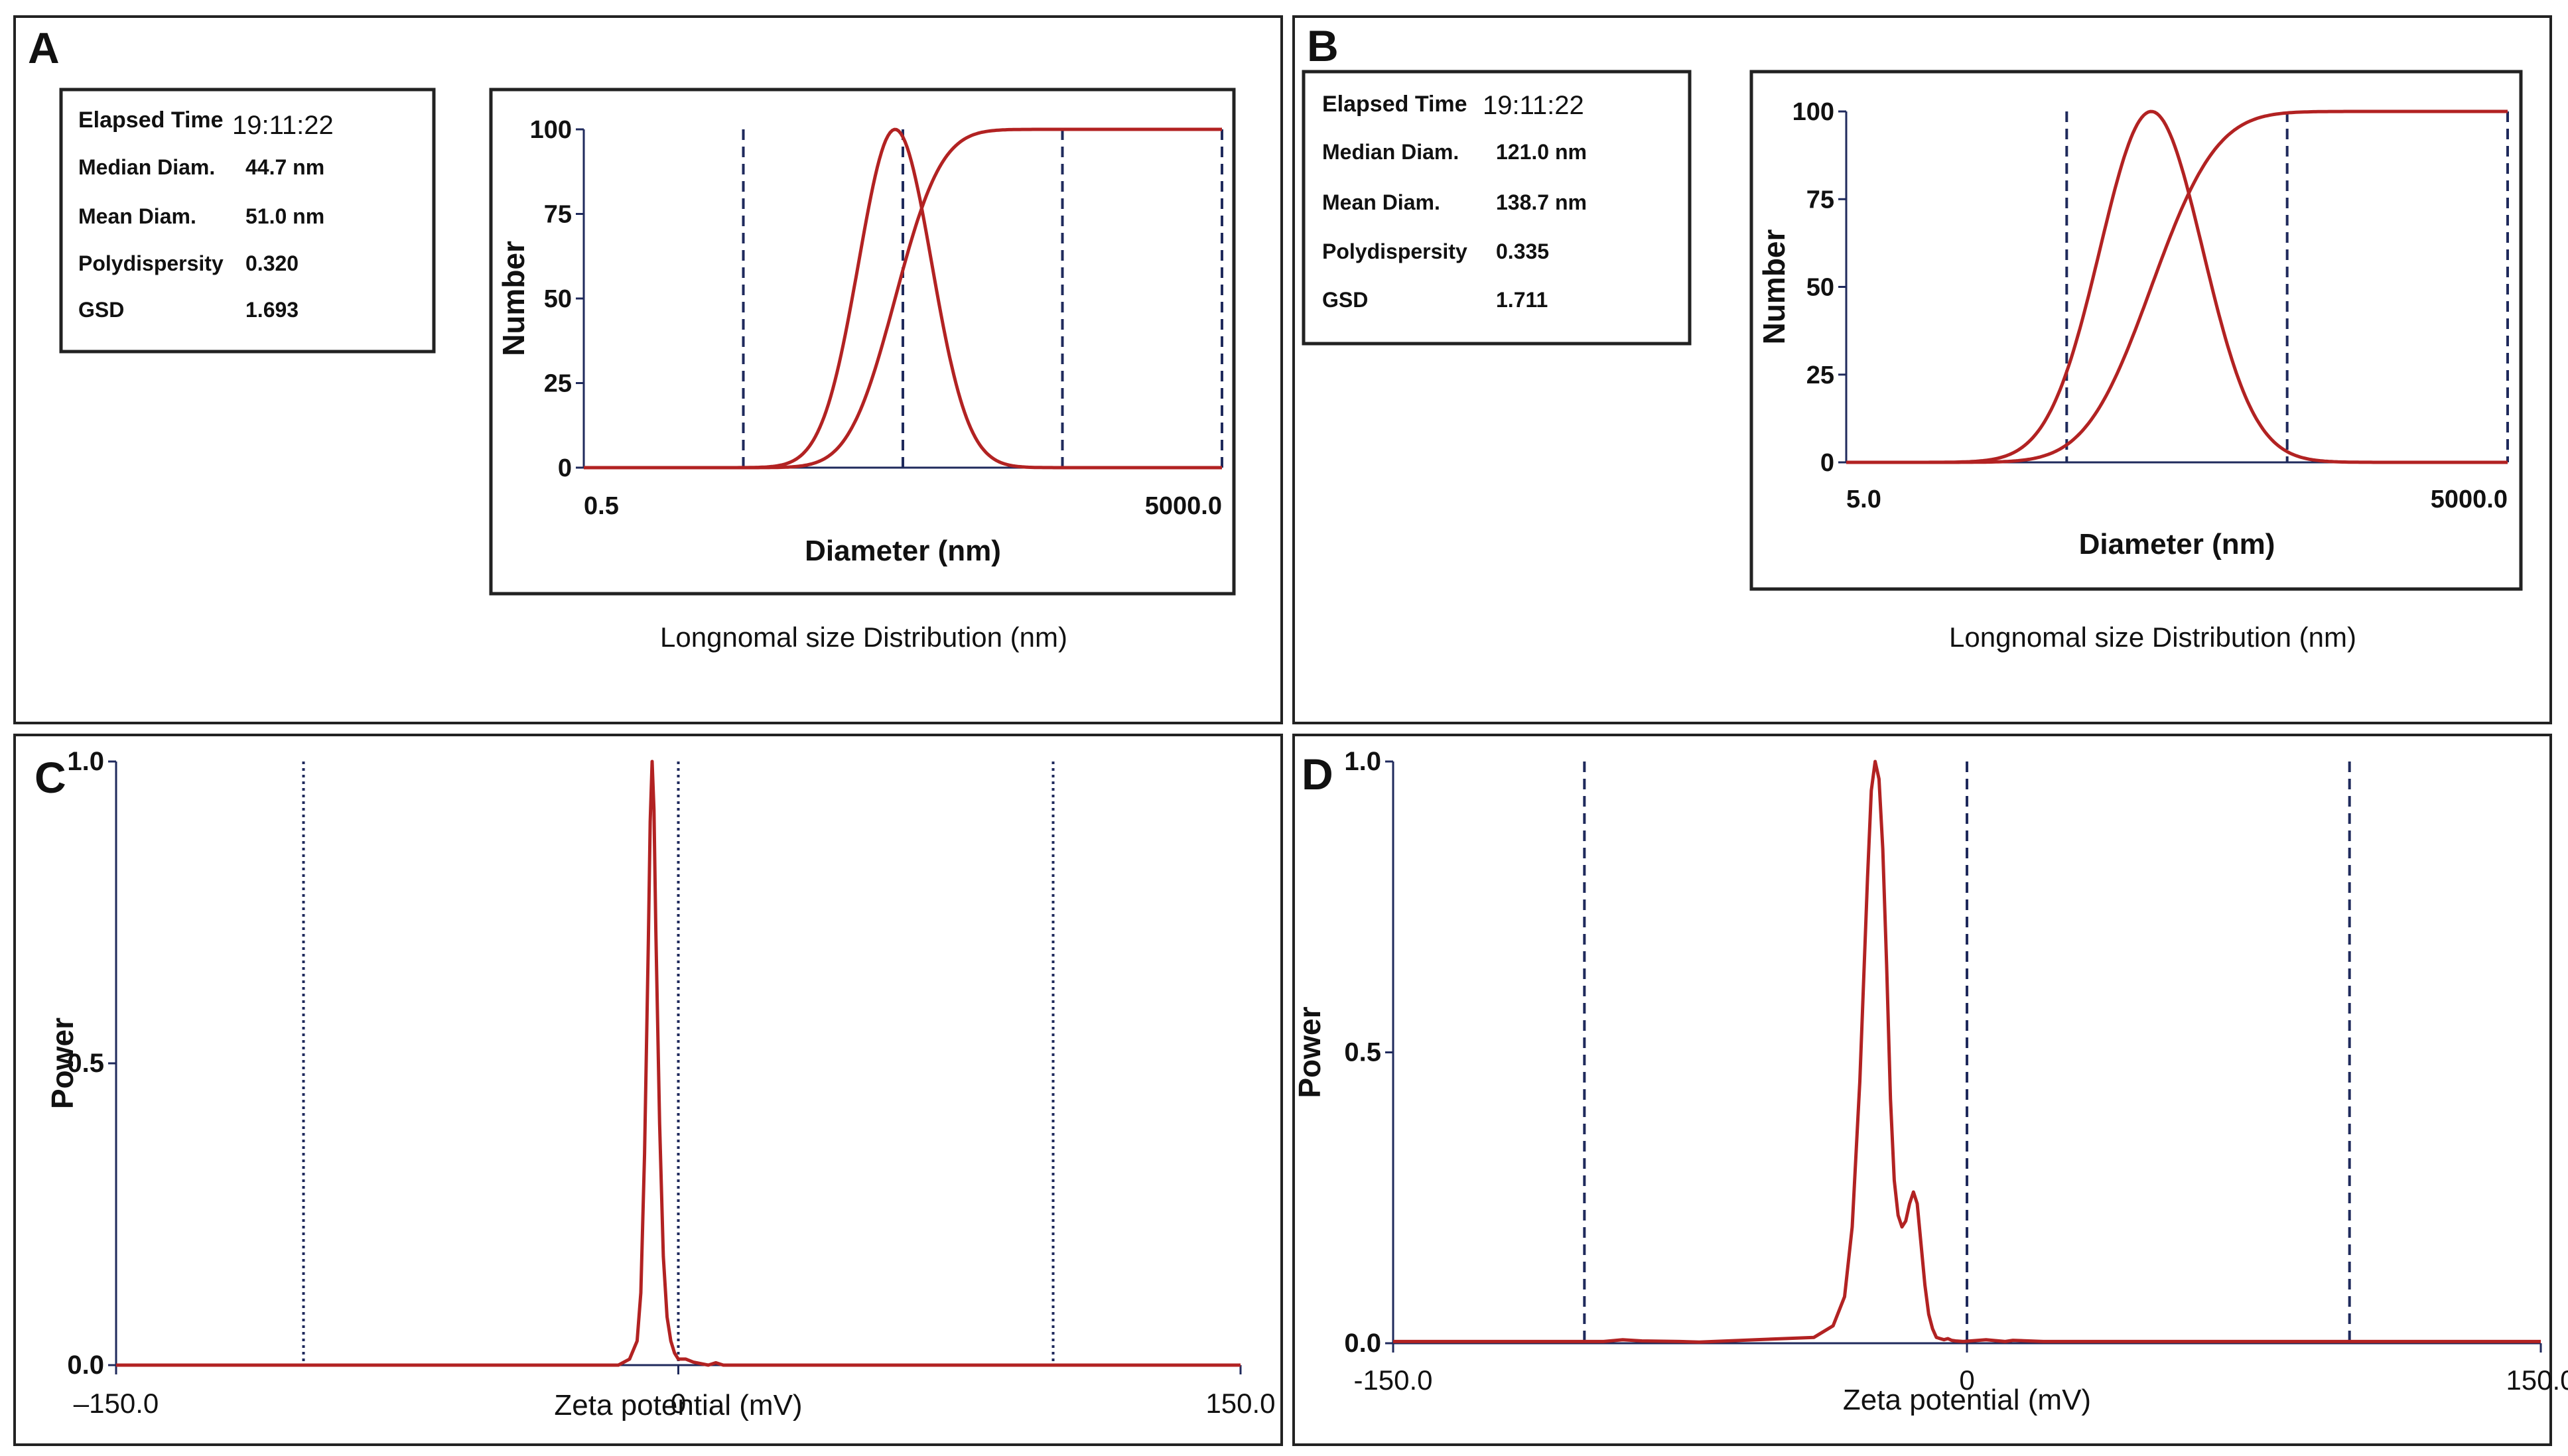 The width and height of the screenshot is (2568, 1456). Describe the element at coordinates (565, 468) in the screenshot. I see `chart-a-y-tick-label: 0` at that location.